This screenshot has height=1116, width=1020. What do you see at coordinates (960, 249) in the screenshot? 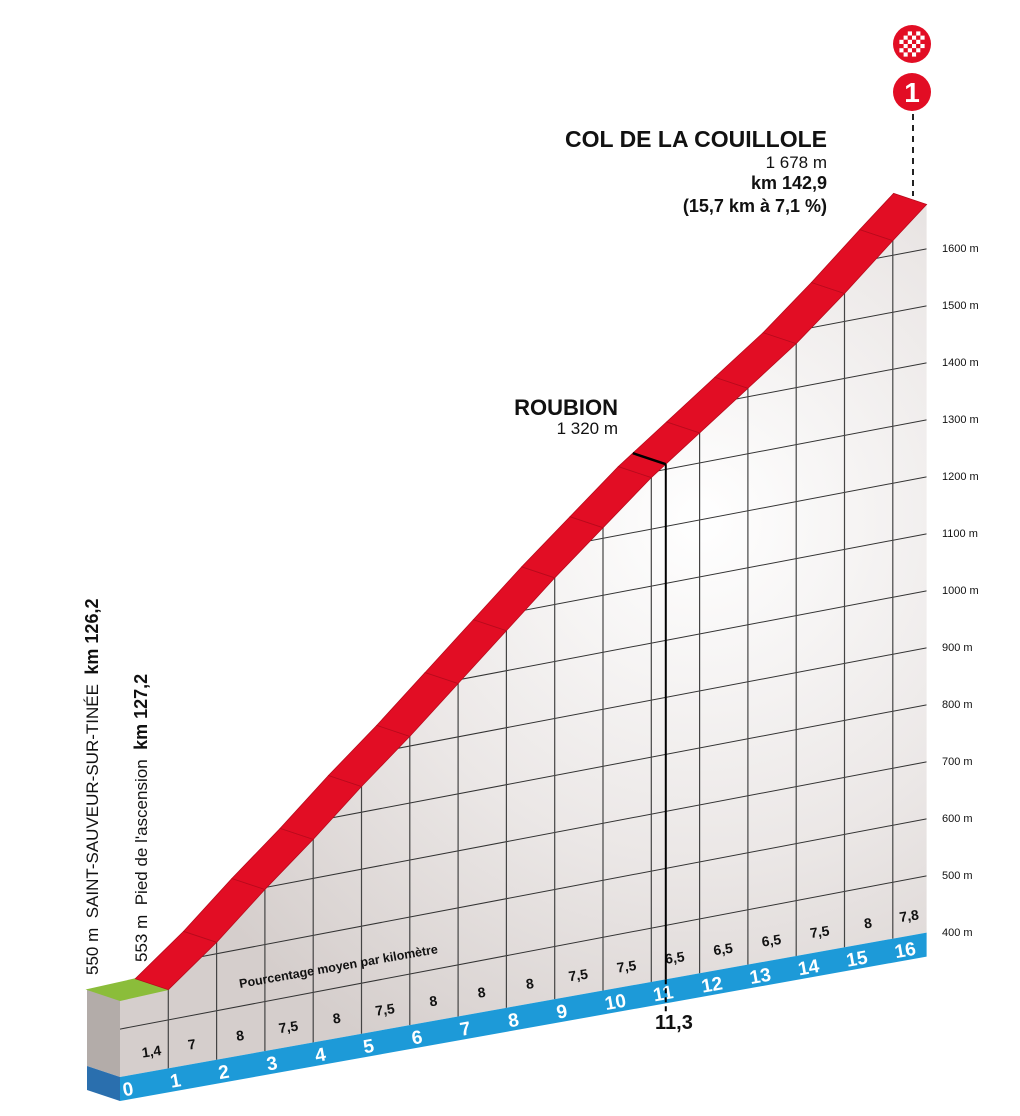
I see `elevation-tick-label: 1600 m` at bounding box center [960, 249].